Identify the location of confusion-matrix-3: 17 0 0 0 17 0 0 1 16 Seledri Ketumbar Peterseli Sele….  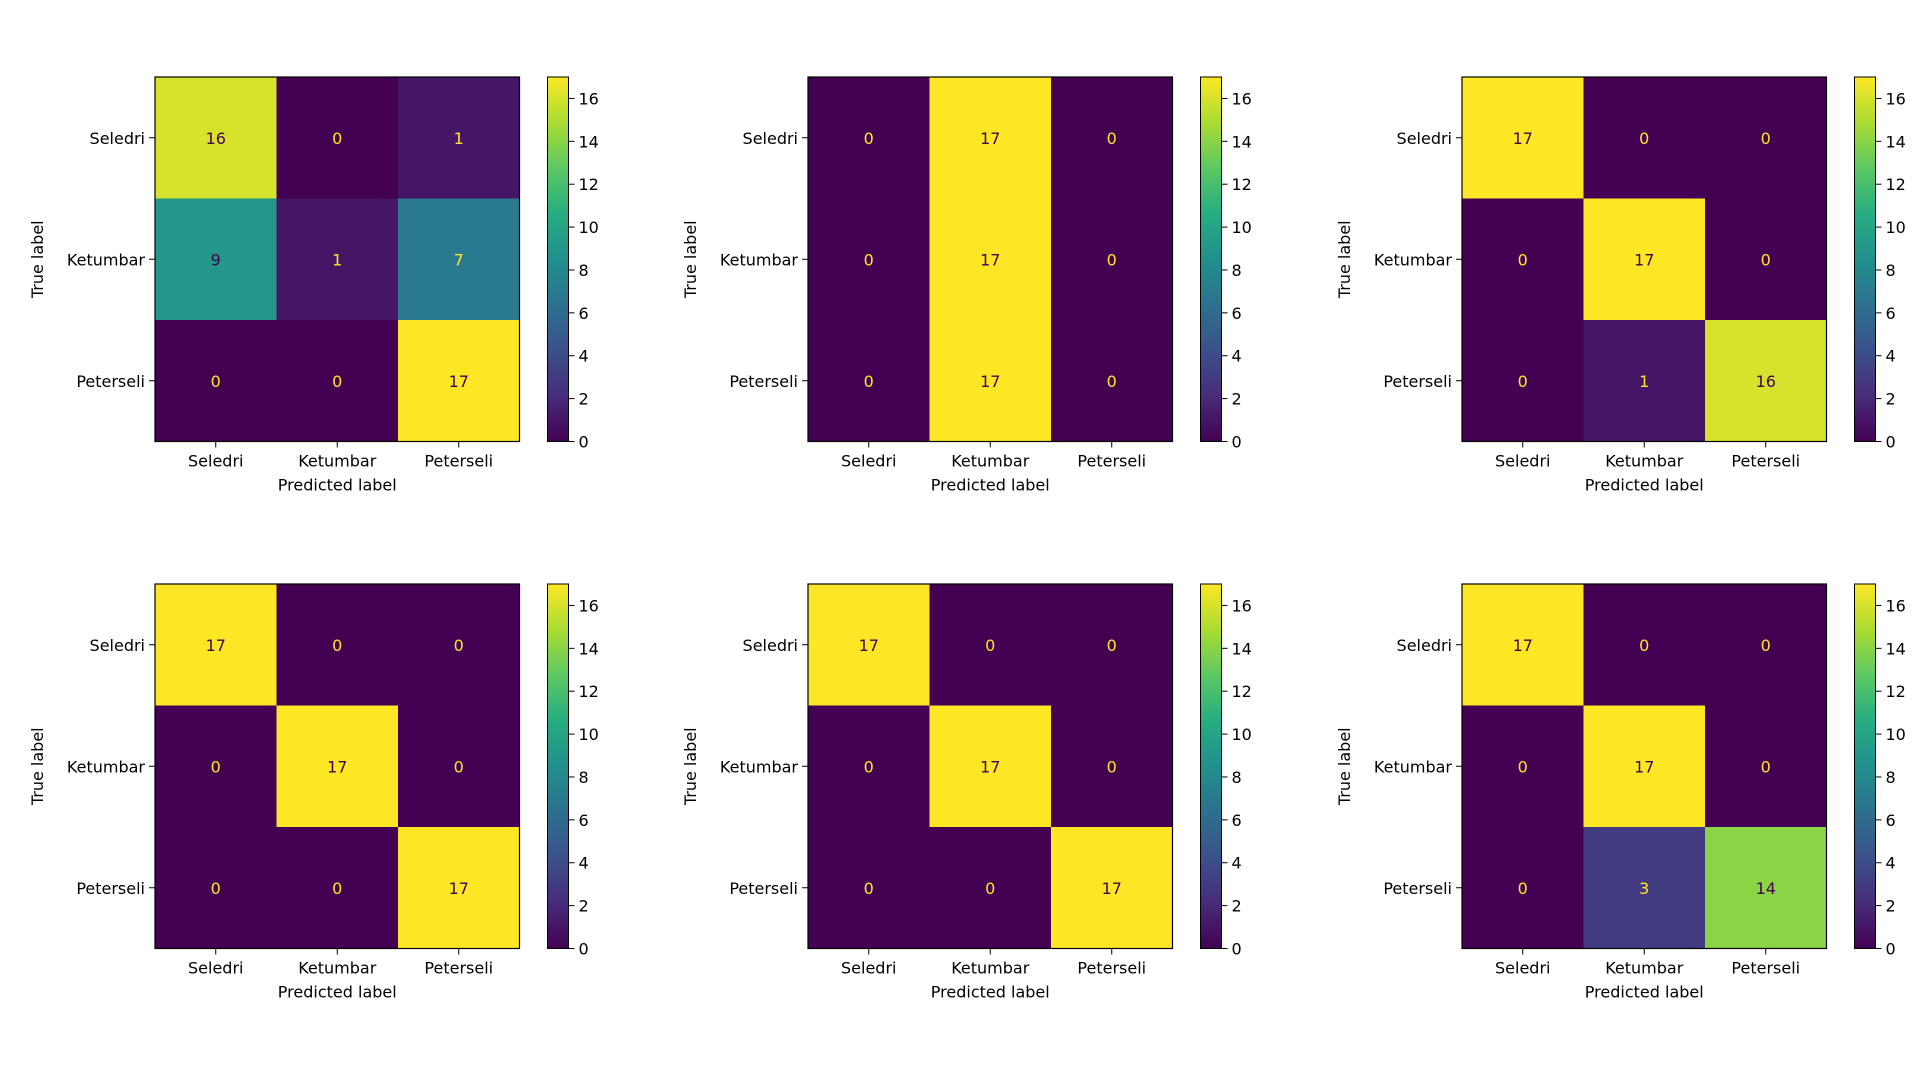
(1620, 285).